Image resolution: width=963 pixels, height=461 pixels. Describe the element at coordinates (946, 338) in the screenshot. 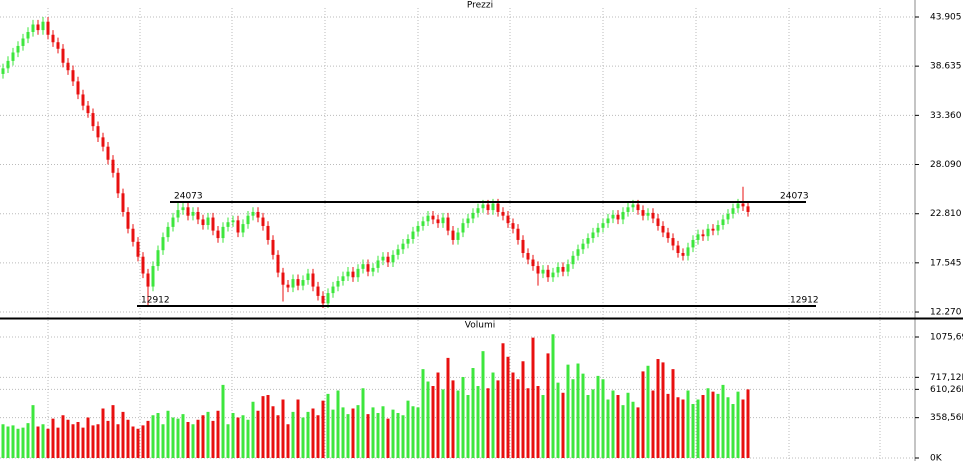

I see `y-tick-label: 1075,69K` at that location.